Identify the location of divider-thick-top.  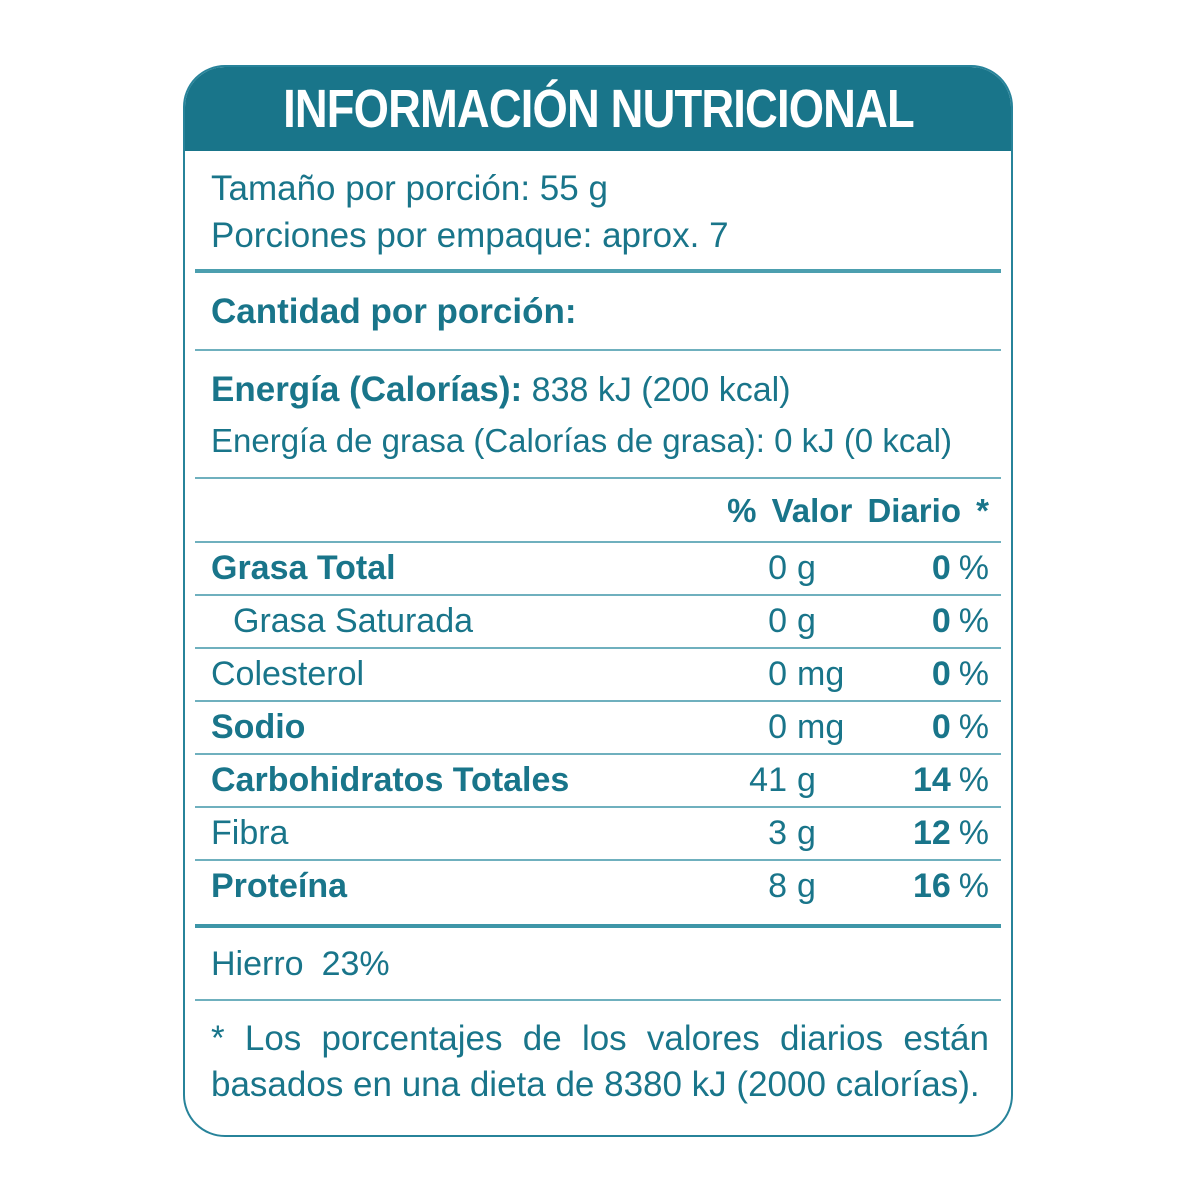
(598, 271).